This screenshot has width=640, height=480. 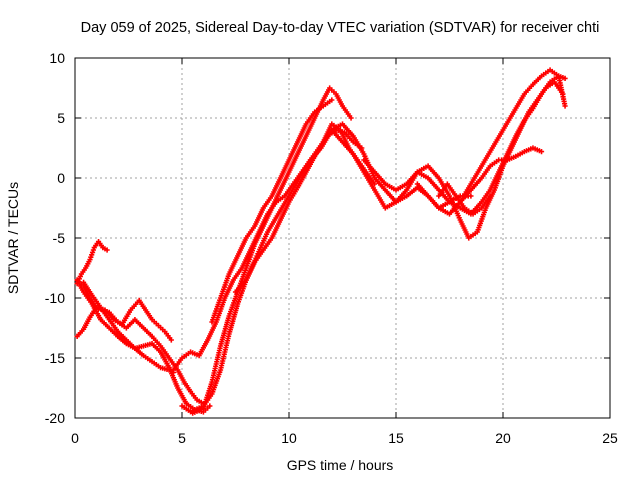 What do you see at coordinates (57, 58) in the screenshot?
I see `y-tick-label: 10` at bounding box center [57, 58].